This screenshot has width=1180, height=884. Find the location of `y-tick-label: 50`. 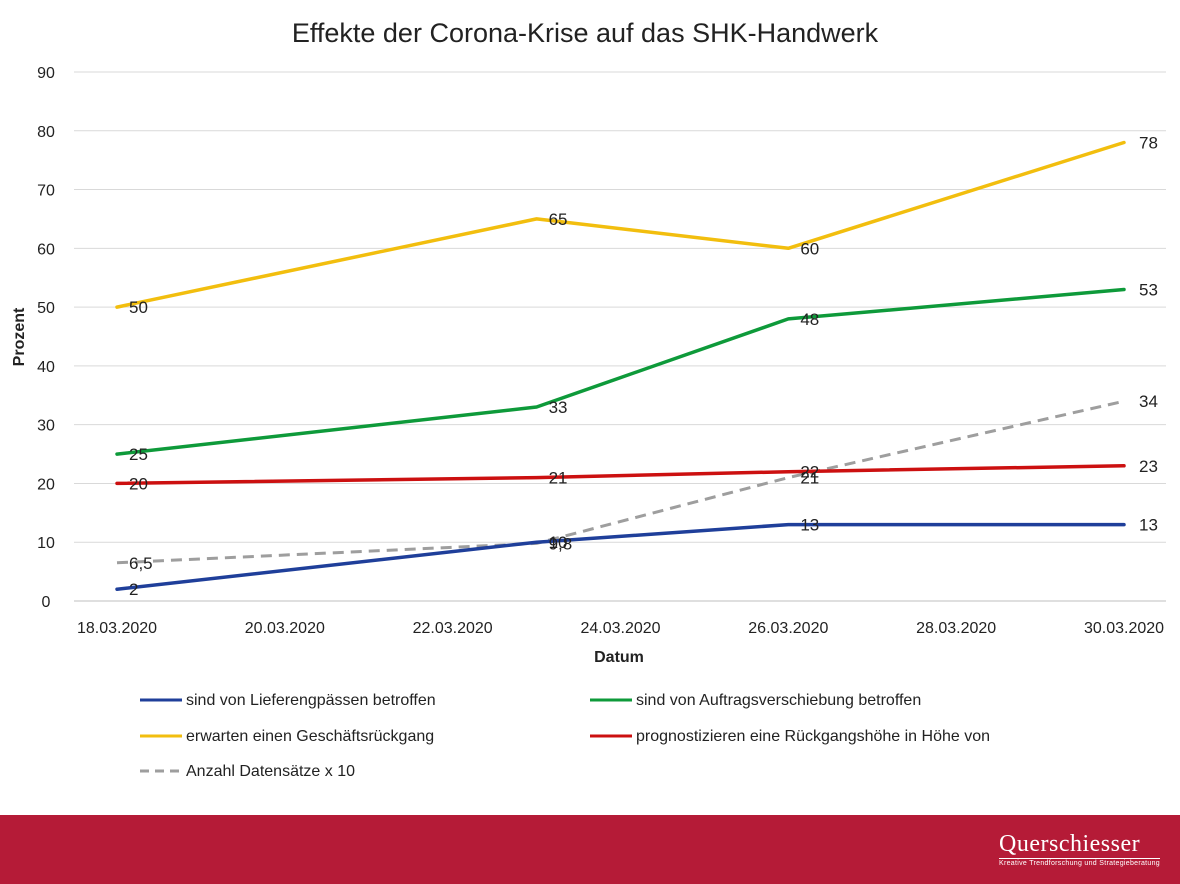

y-tick-label: 50 is located at coordinates (46, 308).